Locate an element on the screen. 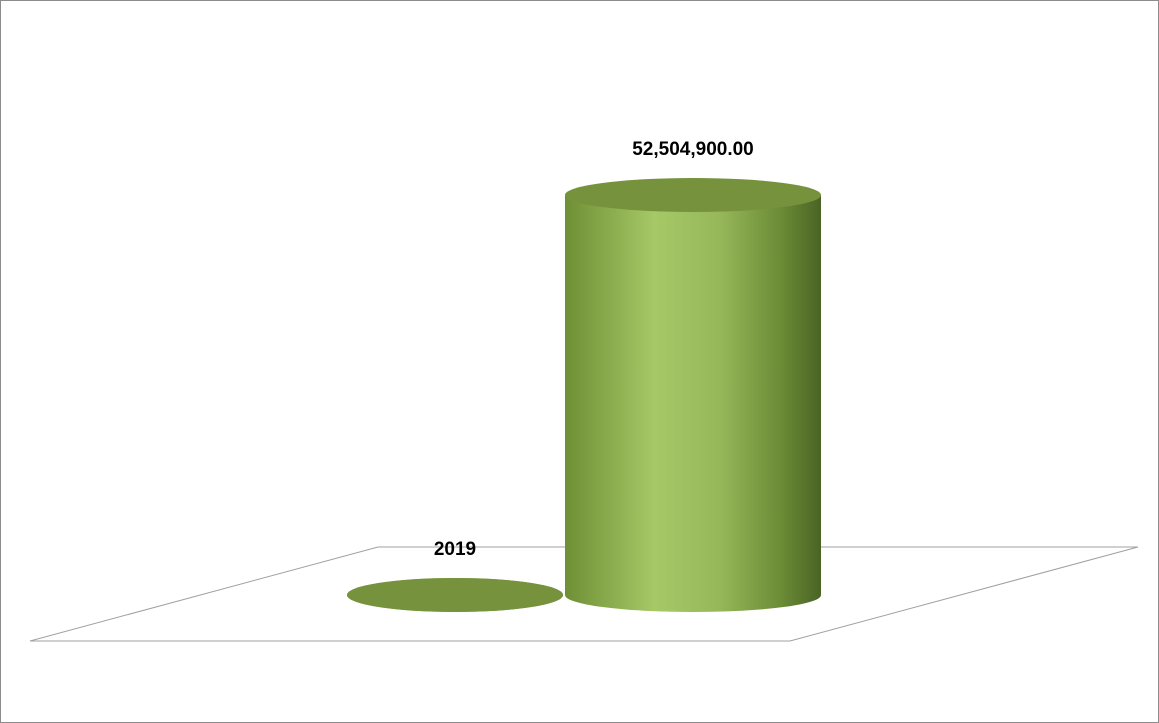 The height and width of the screenshot is (723, 1159). floor is located at coordinates (584, 594).